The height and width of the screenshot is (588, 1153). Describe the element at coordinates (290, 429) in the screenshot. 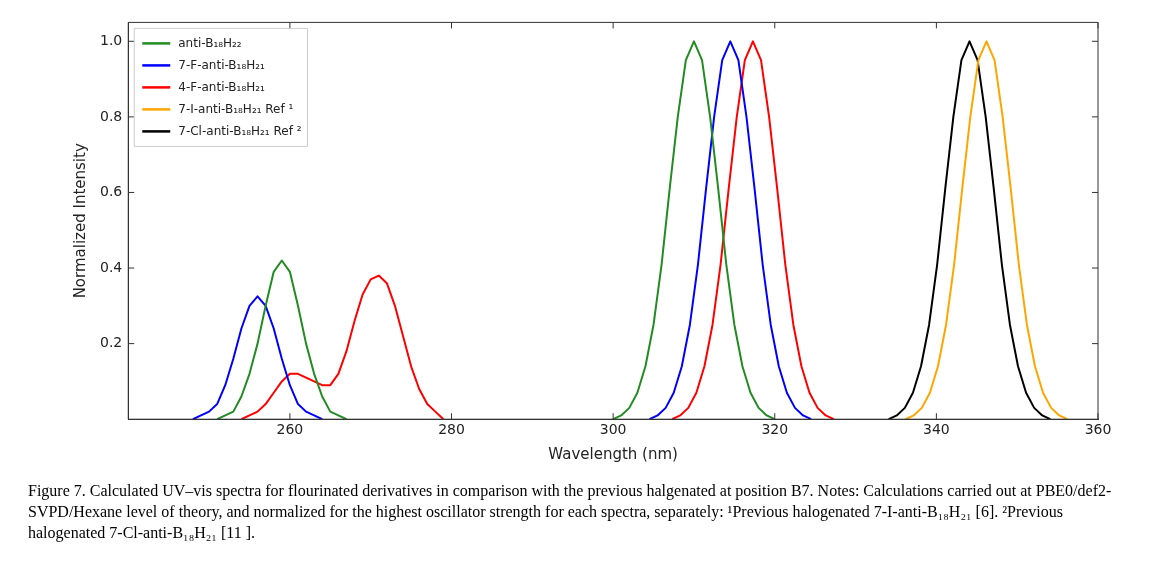

I see `x-tick-label: 260` at that location.